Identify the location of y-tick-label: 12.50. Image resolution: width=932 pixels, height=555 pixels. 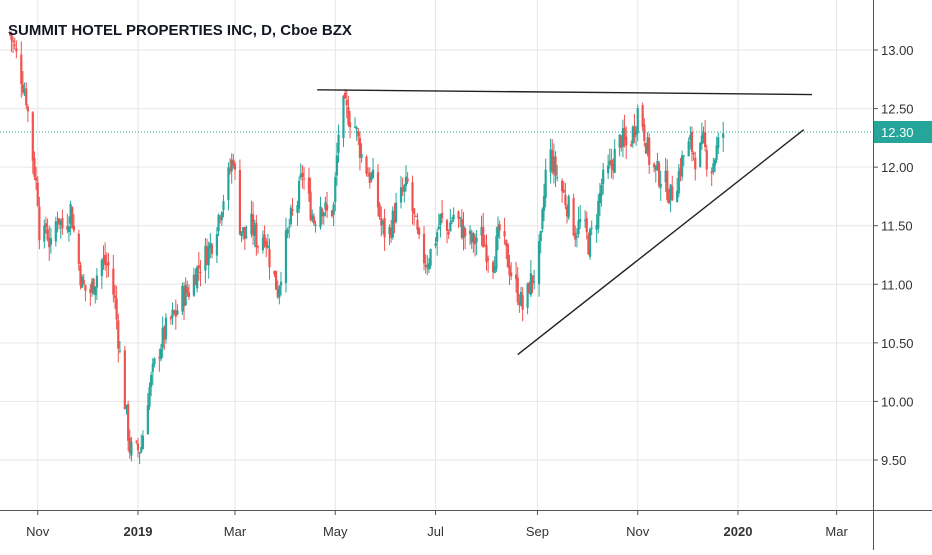
(897, 109).